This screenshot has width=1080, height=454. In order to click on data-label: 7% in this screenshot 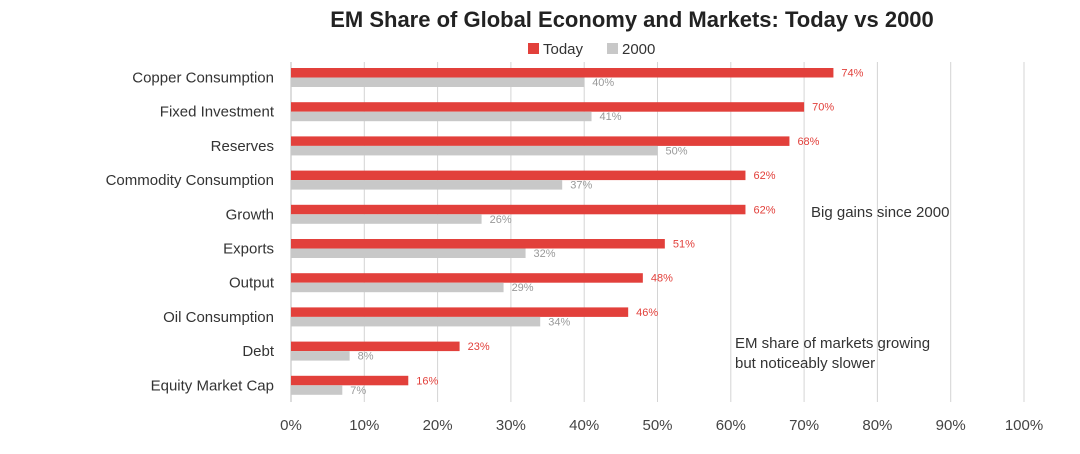, I will do `click(358, 391)`.